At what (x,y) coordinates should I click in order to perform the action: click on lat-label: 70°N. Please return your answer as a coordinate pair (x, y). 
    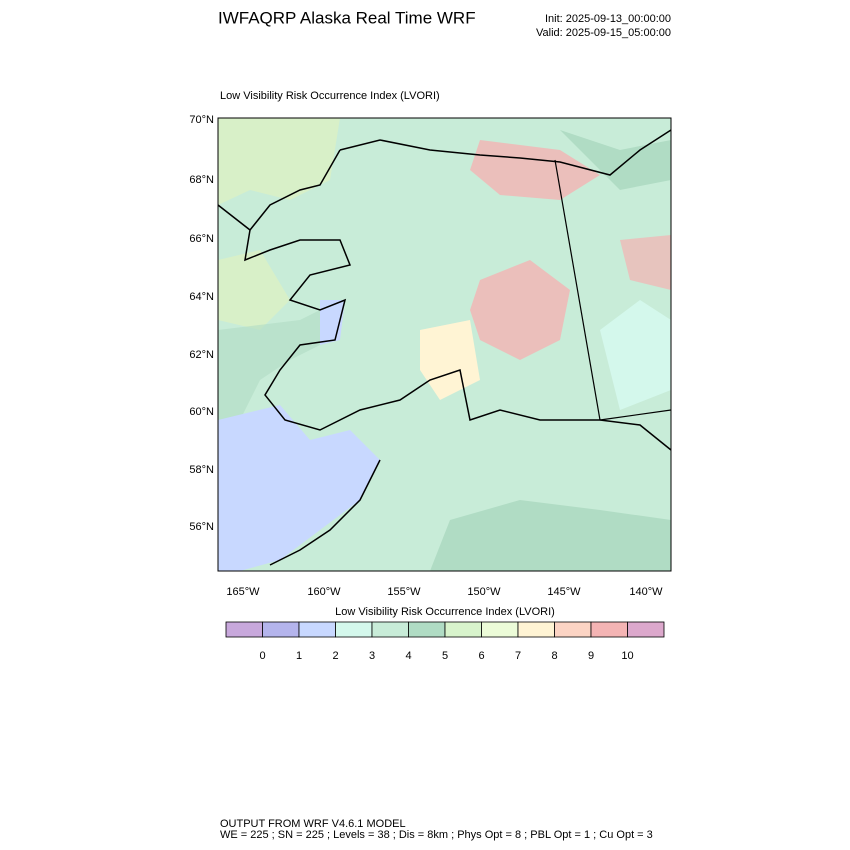
    Looking at the image, I should click on (201, 120).